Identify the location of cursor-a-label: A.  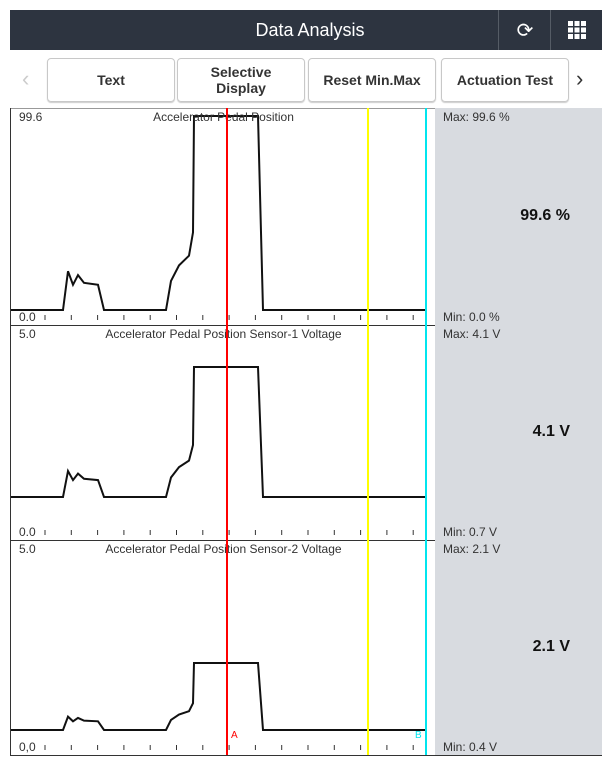
(234, 735).